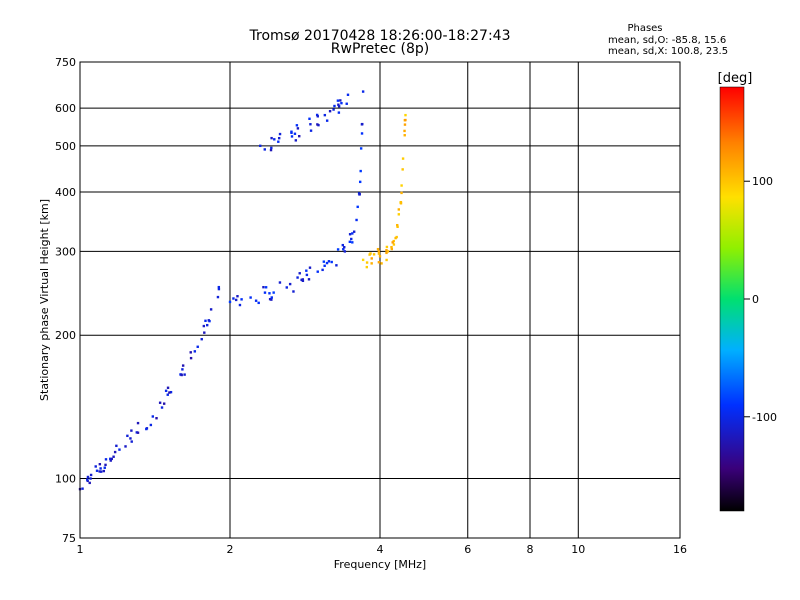 This screenshot has height=600, width=800. Describe the element at coordinates (530, 549) in the screenshot. I see `x-tick-label: 8` at that location.